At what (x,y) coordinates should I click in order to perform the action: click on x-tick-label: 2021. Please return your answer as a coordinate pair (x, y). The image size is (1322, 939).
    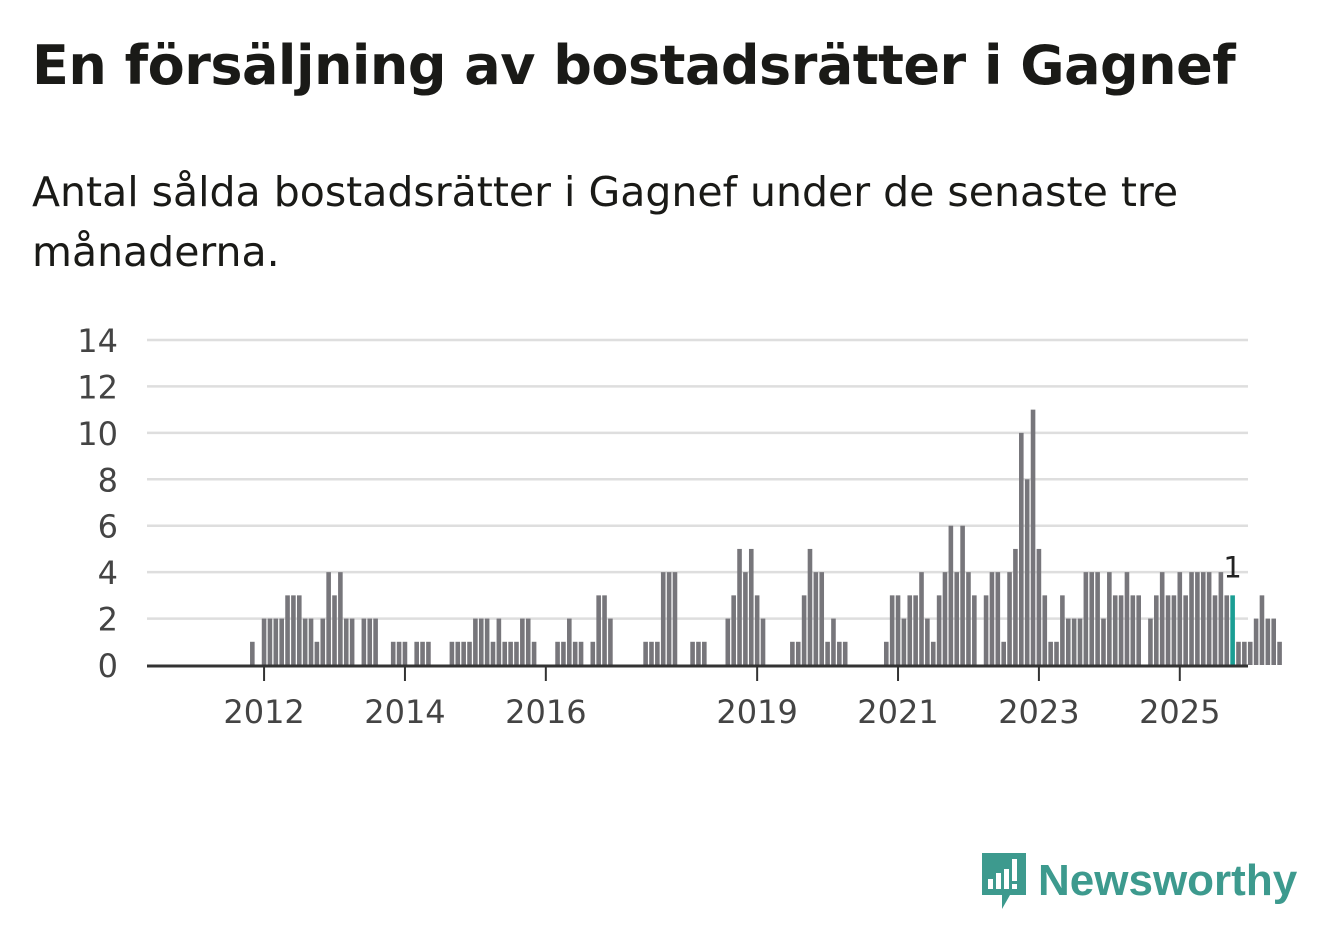
    Looking at the image, I should click on (897, 712).